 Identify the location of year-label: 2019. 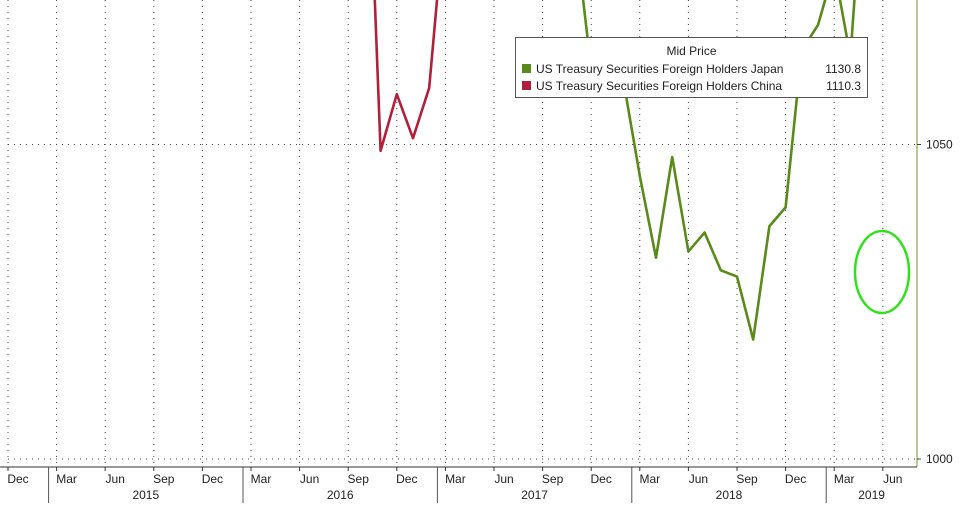
(871, 495).